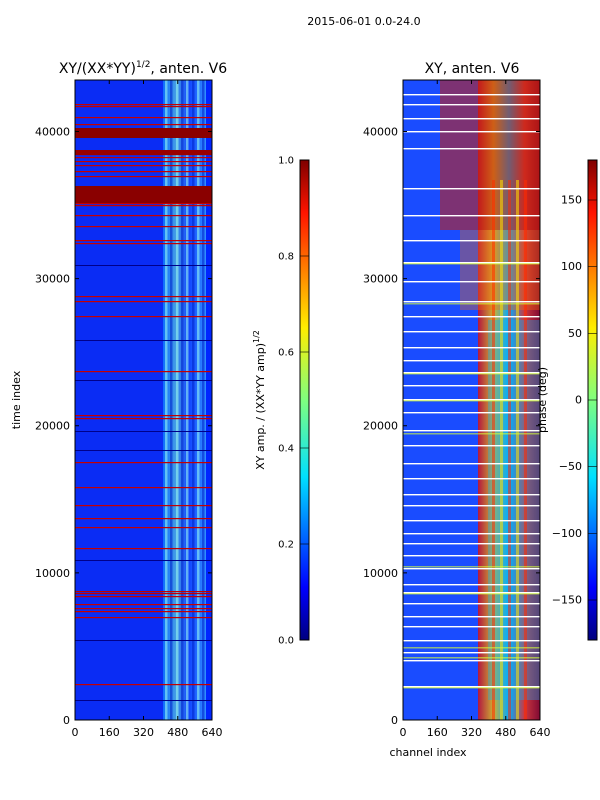  I want to click on phase-colorbar-tick-label: 150, so click(571, 200).